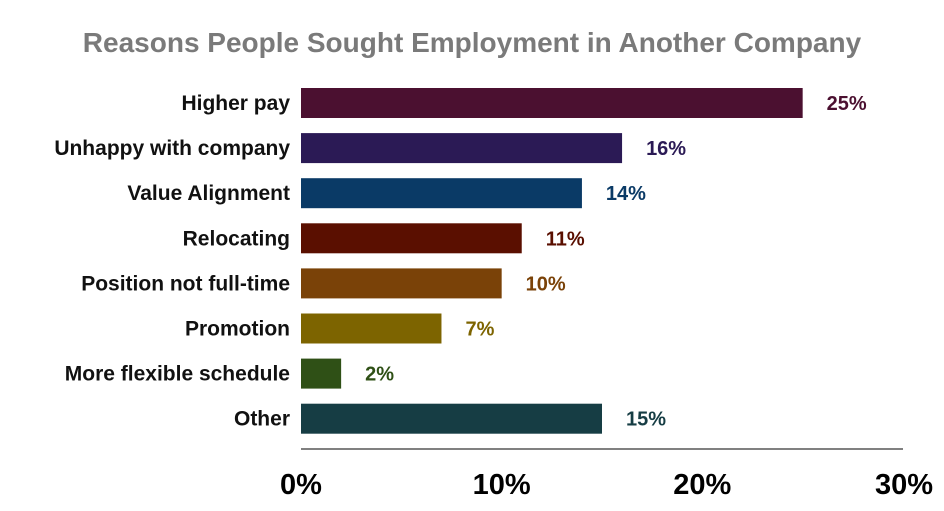  I want to click on value-label-5: 7%, so click(479, 330).